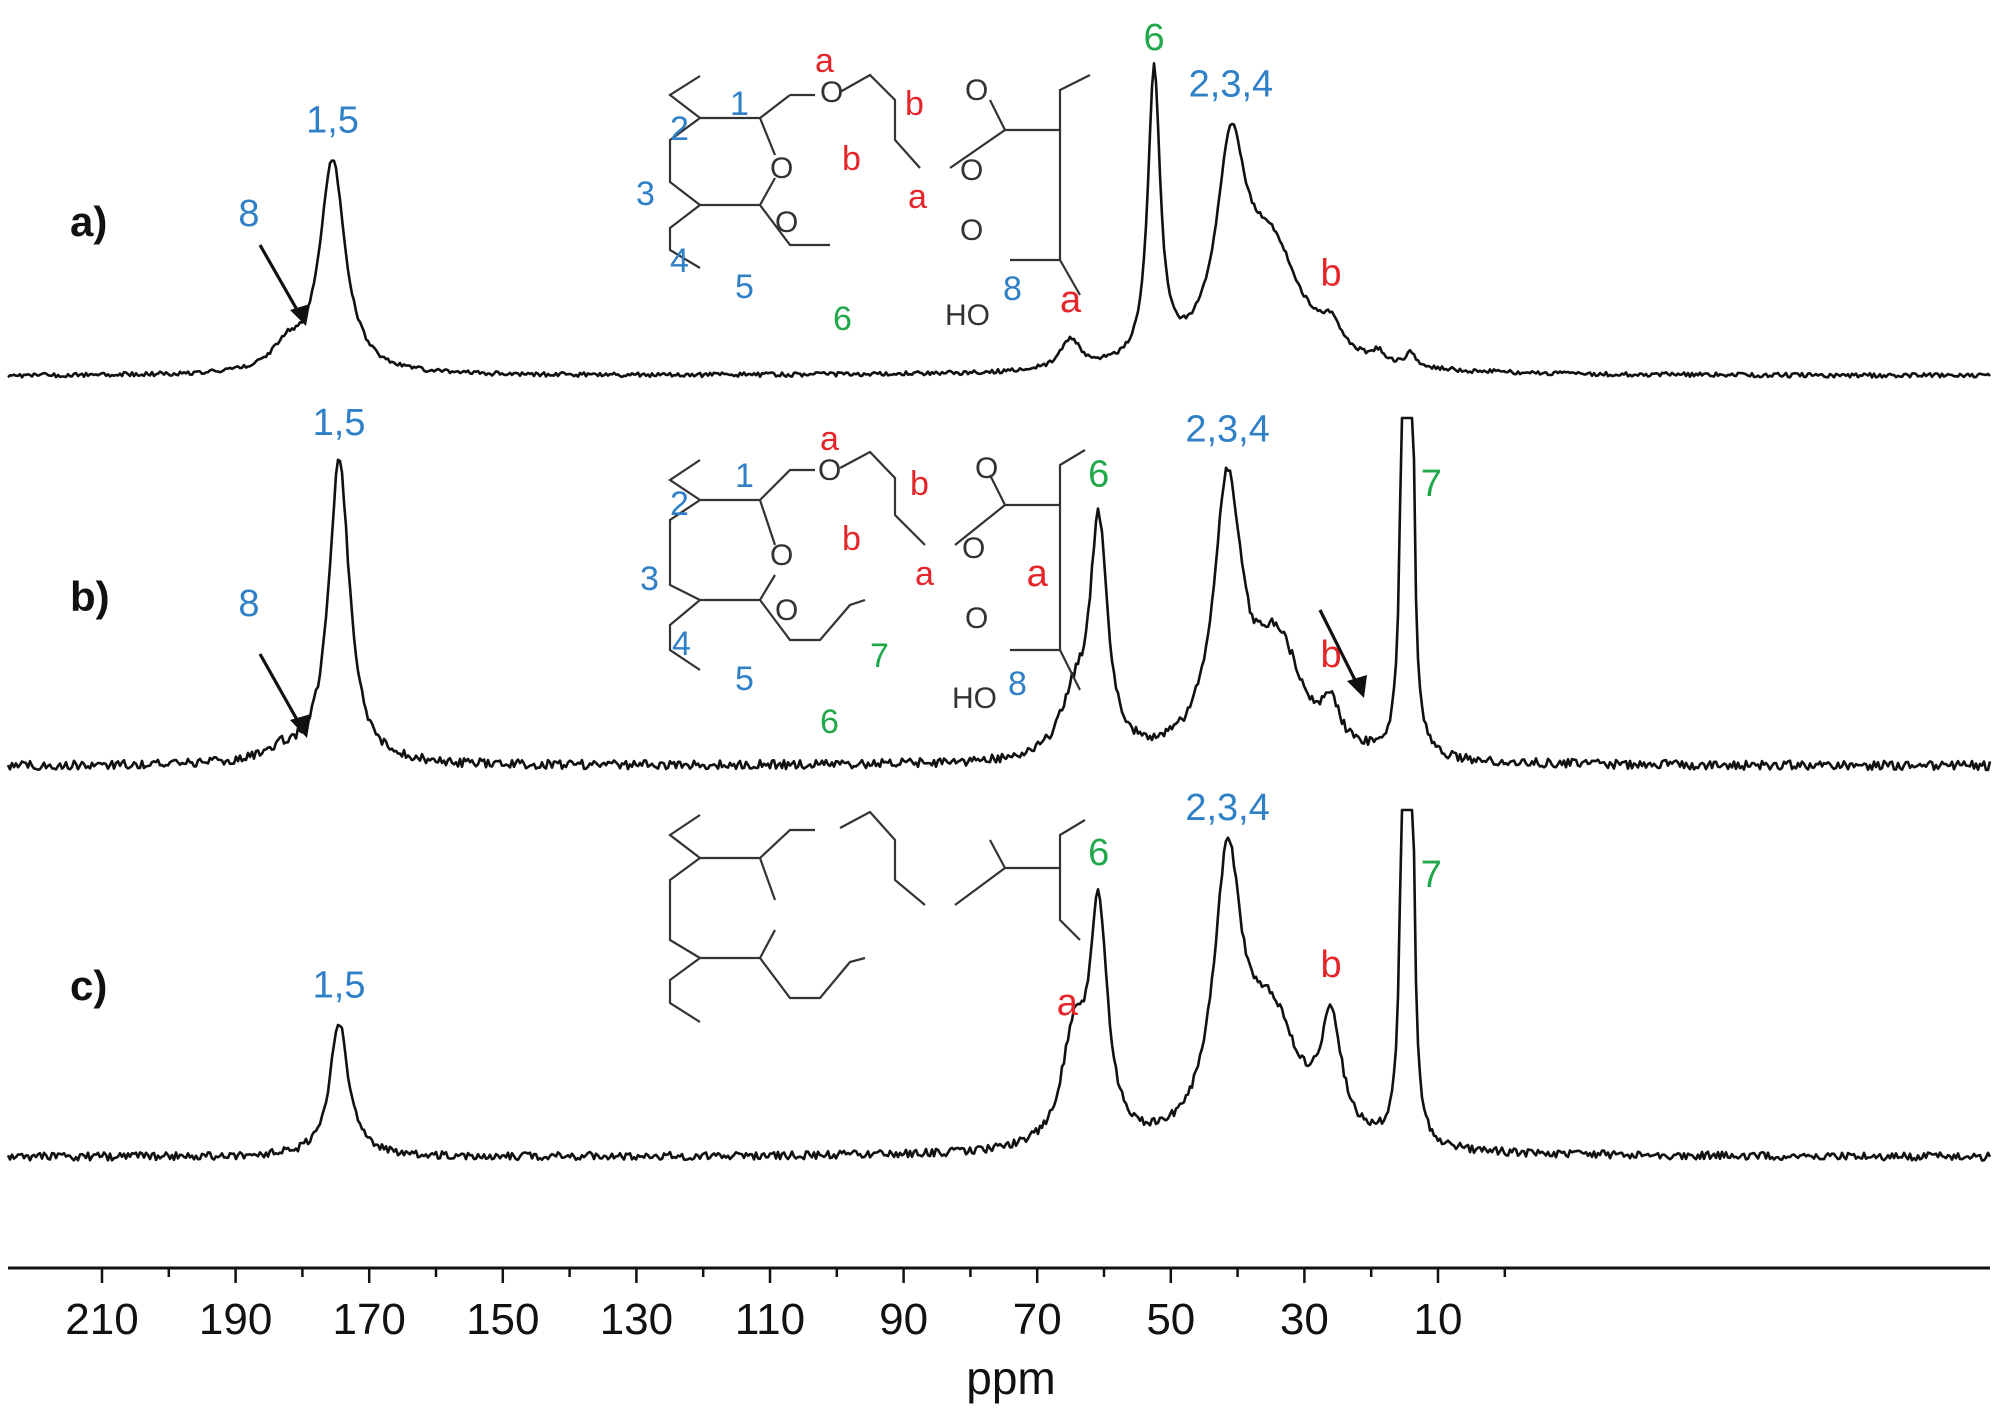 The image size is (1995, 1416). Describe the element at coordinates (284, 695) in the screenshot. I see `arrow-8-panel-b` at that location.